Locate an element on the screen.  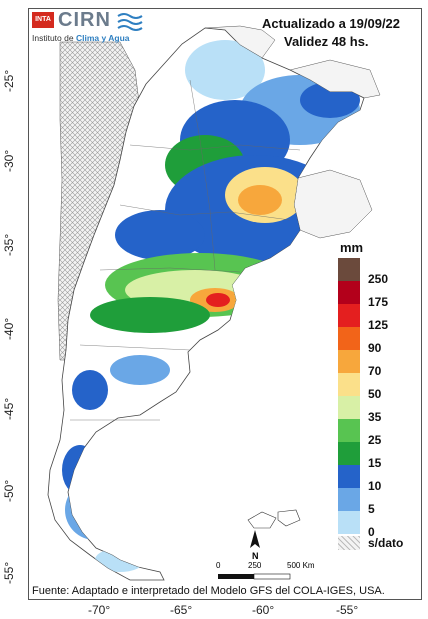
institute-prefix: Instituto de is located at coordinates (54, 38).